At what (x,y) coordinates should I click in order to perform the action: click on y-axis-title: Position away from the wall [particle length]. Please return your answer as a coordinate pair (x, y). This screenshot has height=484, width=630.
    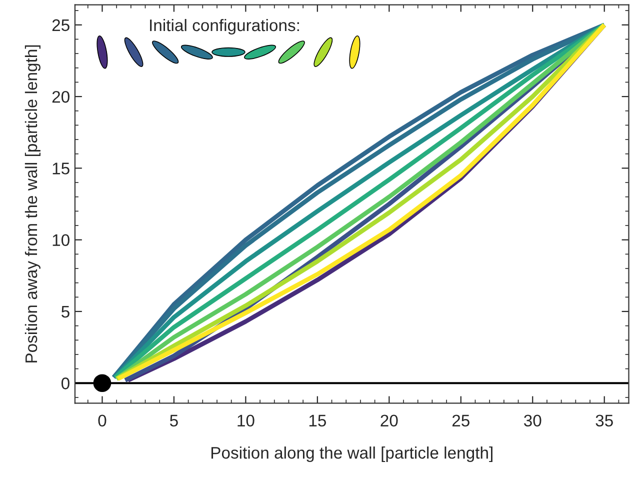
    Looking at the image, I should click on (32, 203).